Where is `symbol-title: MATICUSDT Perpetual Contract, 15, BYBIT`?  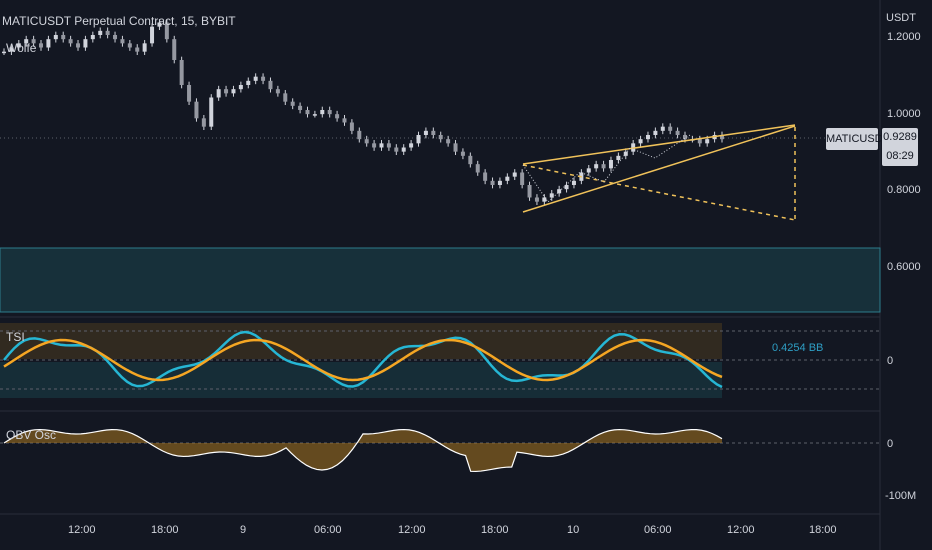
symbol-title: MATICUSDT Perpetual Contract, 15, BYBIT is located at coordinates (119, 21).